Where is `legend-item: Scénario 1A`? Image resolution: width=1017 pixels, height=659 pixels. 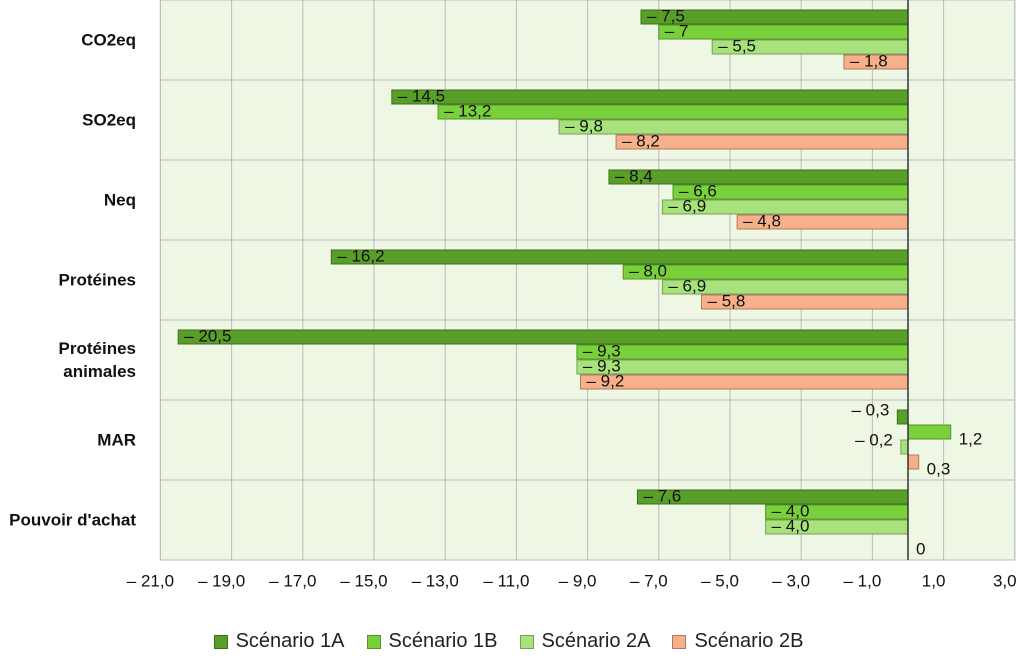
legend-item: Scénario 1A is located at coordinates (279, 641).